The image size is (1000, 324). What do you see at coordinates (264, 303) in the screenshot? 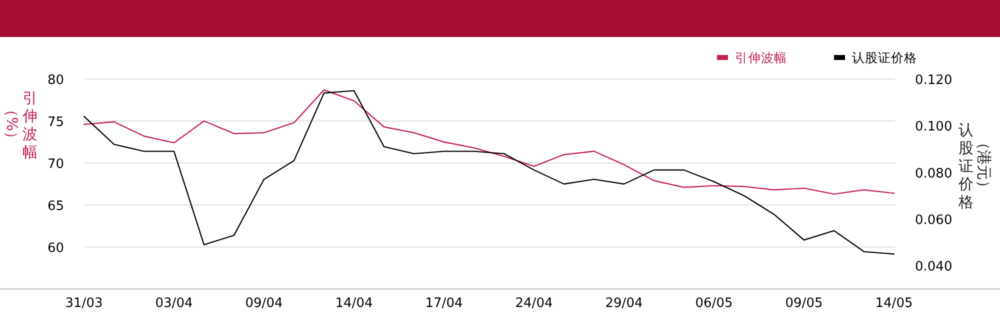
I see `x-tick-label: 09/04` at bounding box center [264, 303].